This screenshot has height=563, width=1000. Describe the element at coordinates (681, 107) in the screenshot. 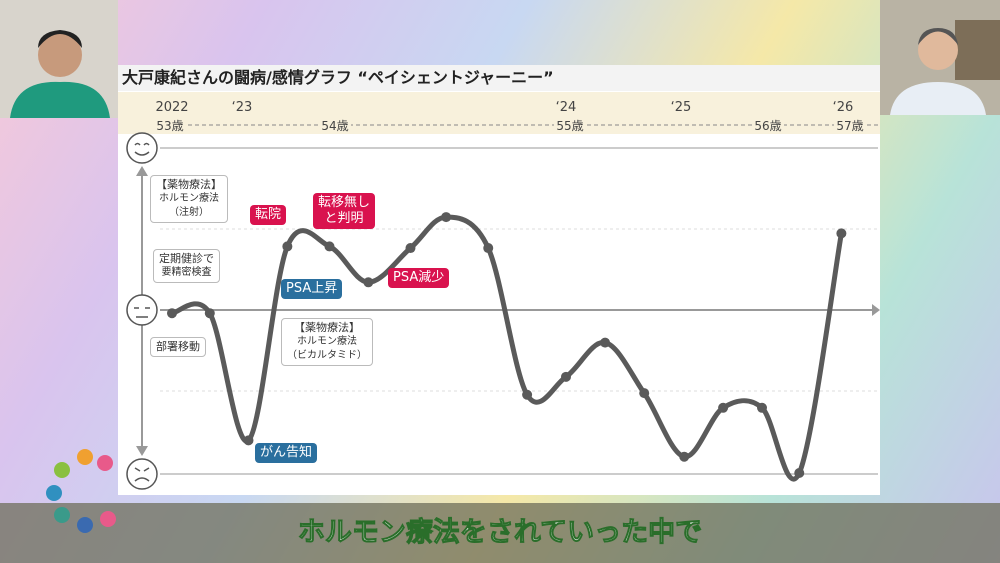

I see `x-tick-label: ‘25` at that location.